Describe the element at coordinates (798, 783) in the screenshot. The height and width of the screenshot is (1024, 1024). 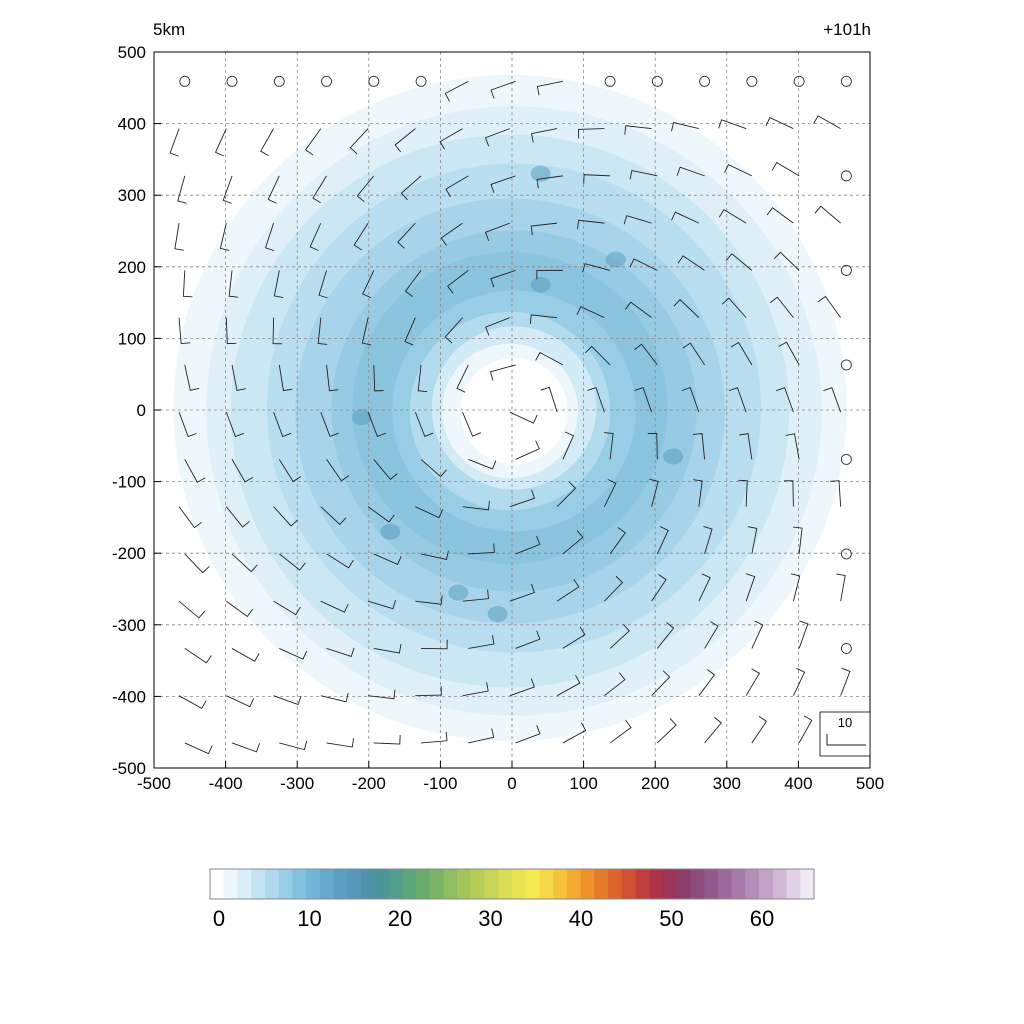
I see `x-tick-label: 400` at that location.